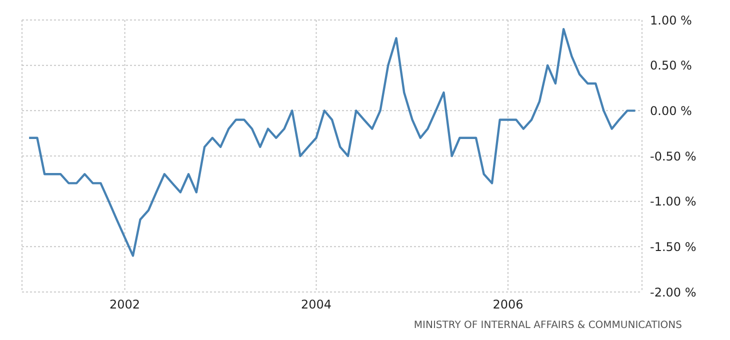 The height and width of the screenshot is (340, 730). Describe the element at coordinates (673, 201) in the screenshot. I see `y-tick-label: -1.00 %` at that location.